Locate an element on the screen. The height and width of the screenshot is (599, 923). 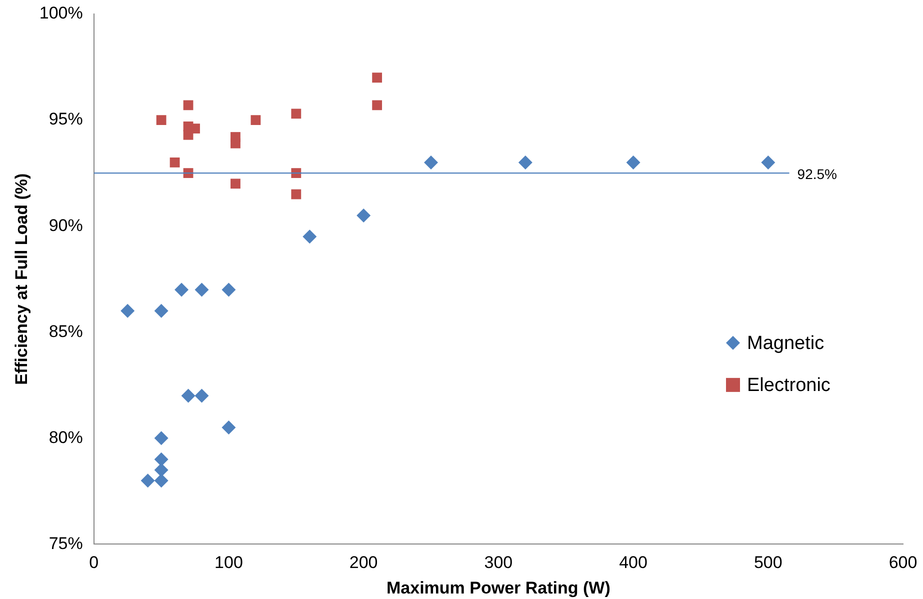
y-tick-label: 75% is located at coordinates (65, 543).